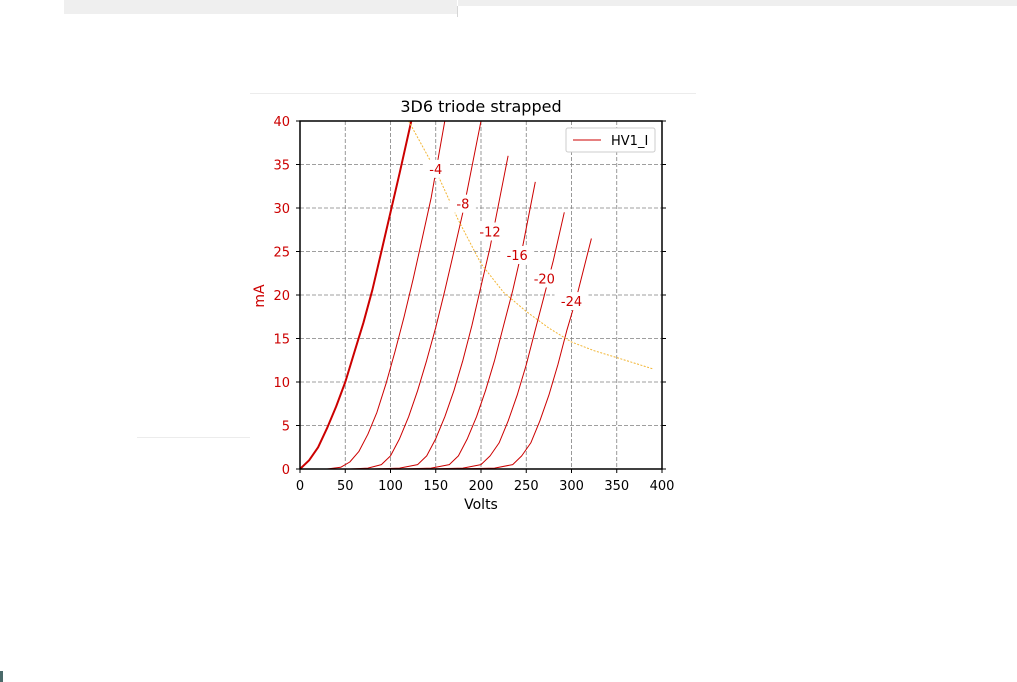 The width and height of the screenshot is (1017, 682). What do you see at coordinates (281, 166) in the screenshot?
I see `y-tick-label: 35` at bounding box center [281, 166].